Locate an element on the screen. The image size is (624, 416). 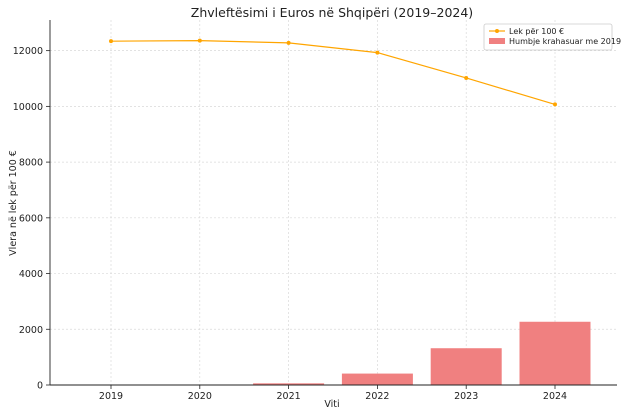
series-line is located at coordinates (333, 72).